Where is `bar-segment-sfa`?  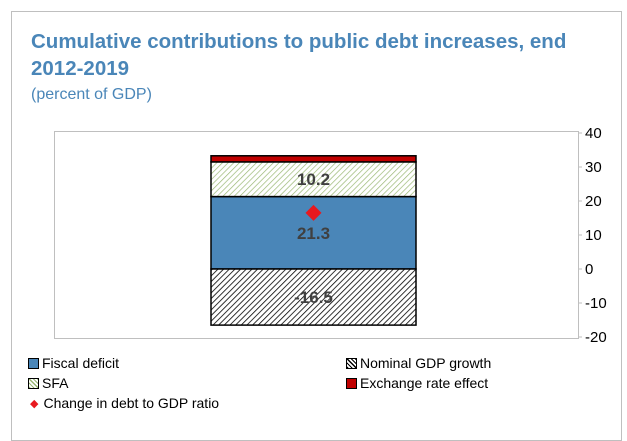
bar-segment-sfa is located at coordinates (313, 179).